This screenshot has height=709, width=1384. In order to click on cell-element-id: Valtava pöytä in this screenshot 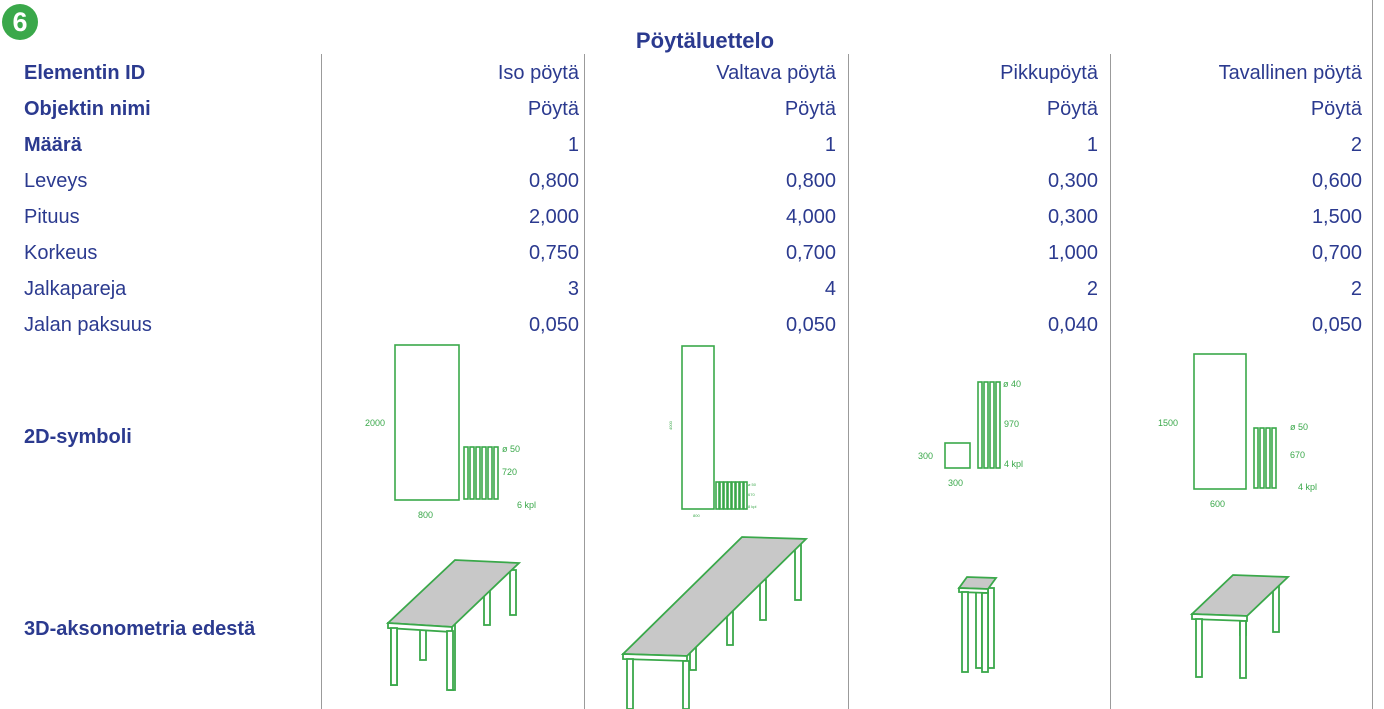, I will do `click(776, 73)`.